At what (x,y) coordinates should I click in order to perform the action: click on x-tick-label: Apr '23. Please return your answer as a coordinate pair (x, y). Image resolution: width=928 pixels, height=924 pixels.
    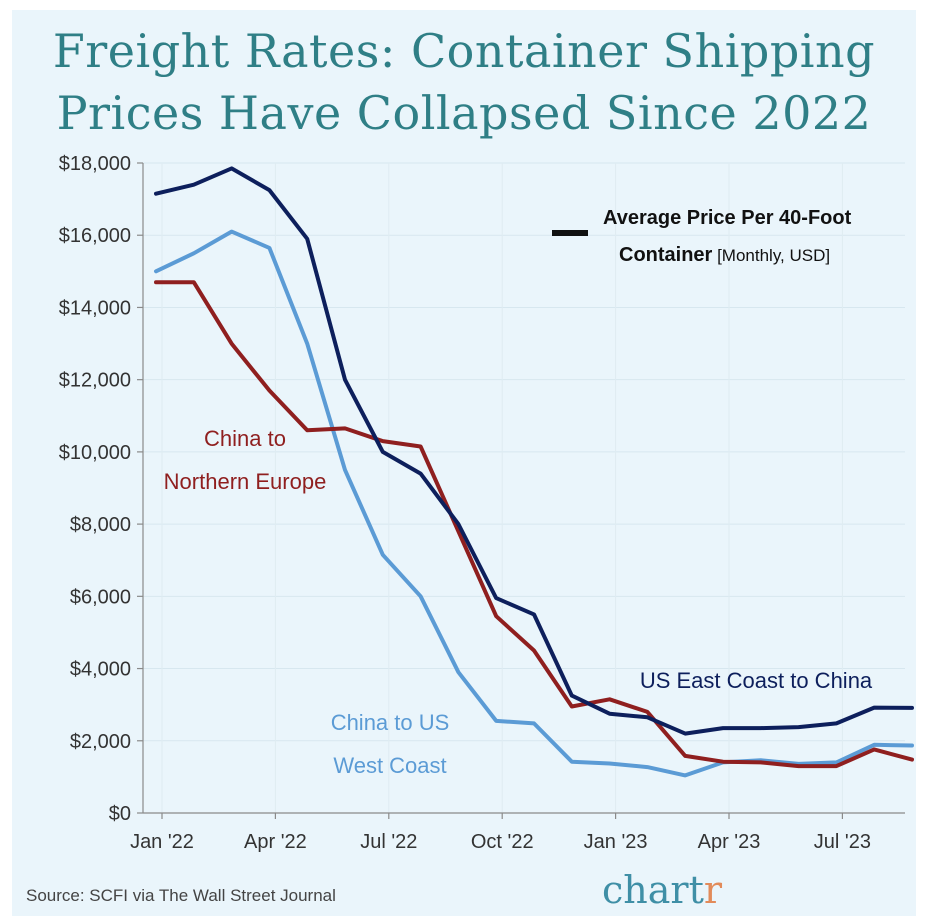
    Looking at the image, I should click on (729, 842).